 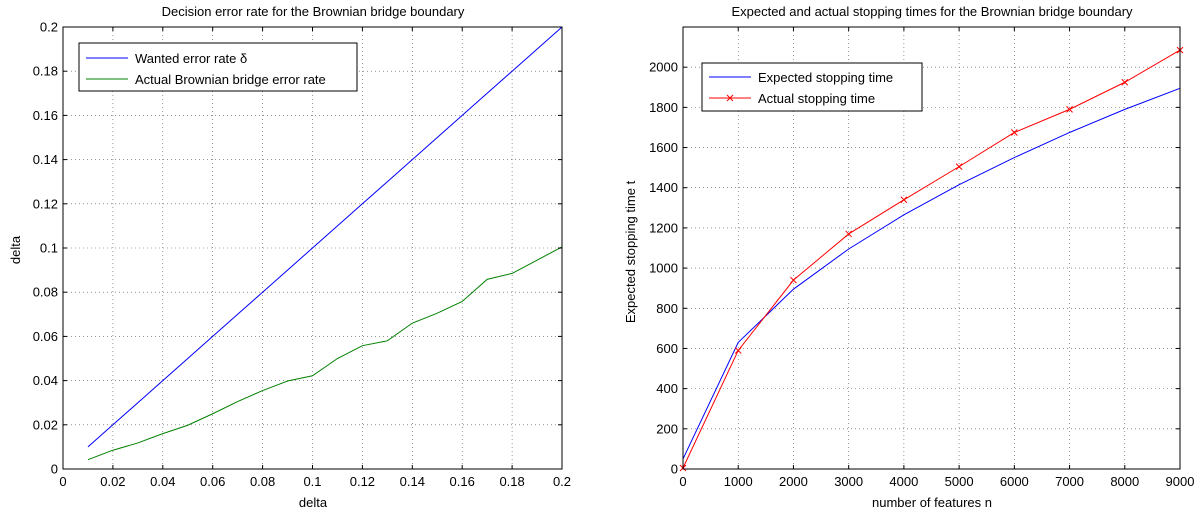 I want to click on legend-marker-x, so click(x=730, y=98).